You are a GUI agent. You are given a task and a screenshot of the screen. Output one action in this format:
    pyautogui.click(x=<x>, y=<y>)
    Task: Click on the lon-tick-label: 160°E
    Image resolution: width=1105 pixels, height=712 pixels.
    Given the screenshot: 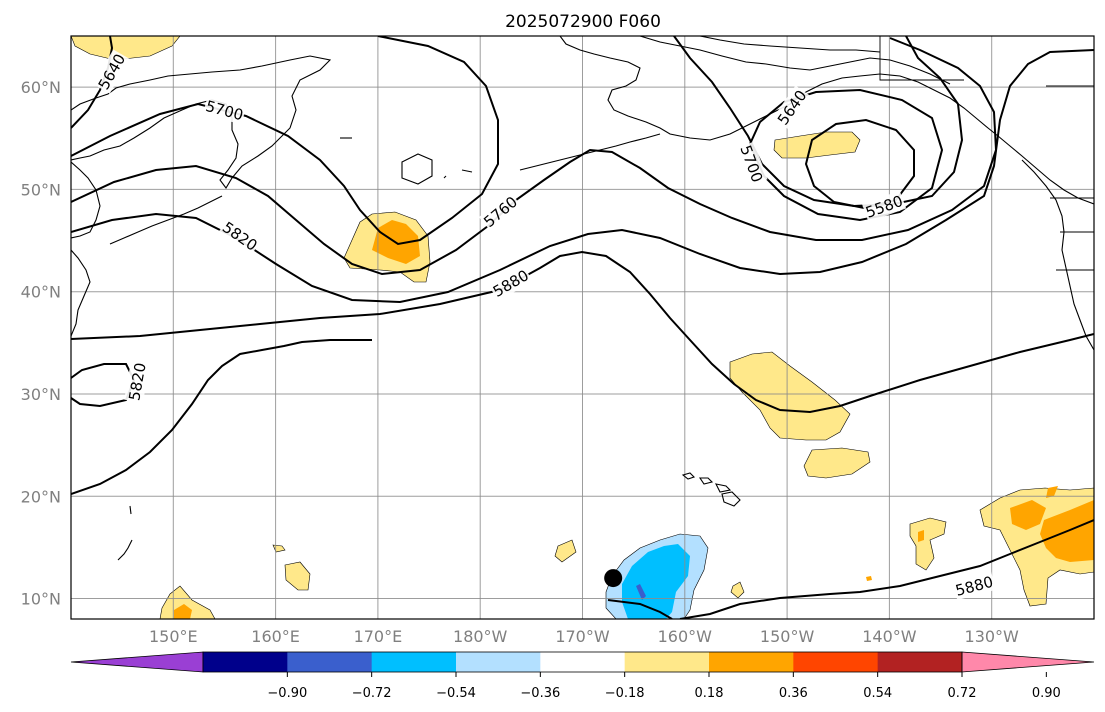 What is the action you would take?
    pyautogui.click(x=275, y=636)
    